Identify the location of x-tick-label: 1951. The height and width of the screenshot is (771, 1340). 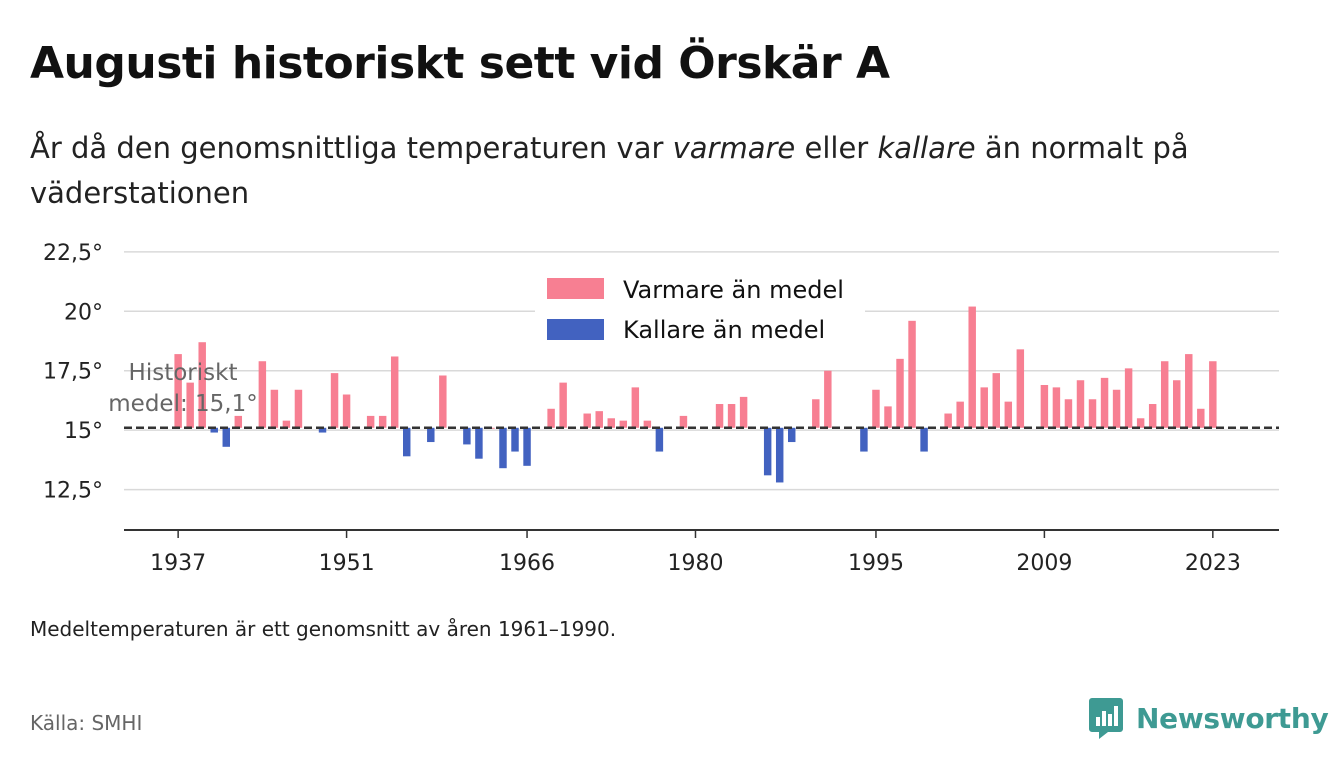
(347, 563).